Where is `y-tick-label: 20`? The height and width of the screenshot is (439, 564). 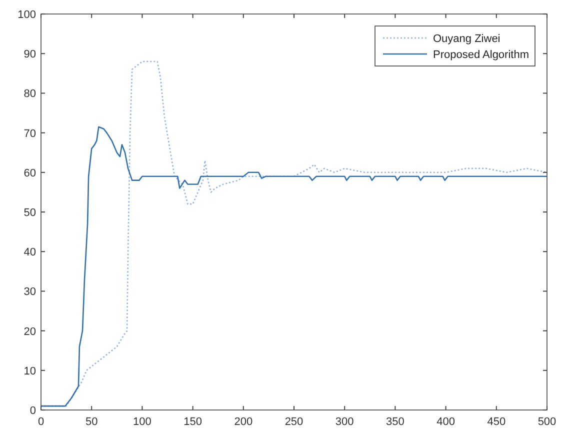 y-tick-label: 20 is located at coordinates (30, 332).